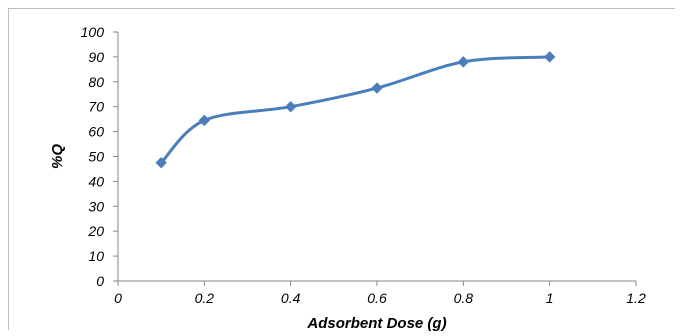 The height and width of the screenshot is (336, 683). What do you see at coordinates (96, 157) in the screenshot?
I see `y-tick-label: 50` at bounding box center [96, 157].